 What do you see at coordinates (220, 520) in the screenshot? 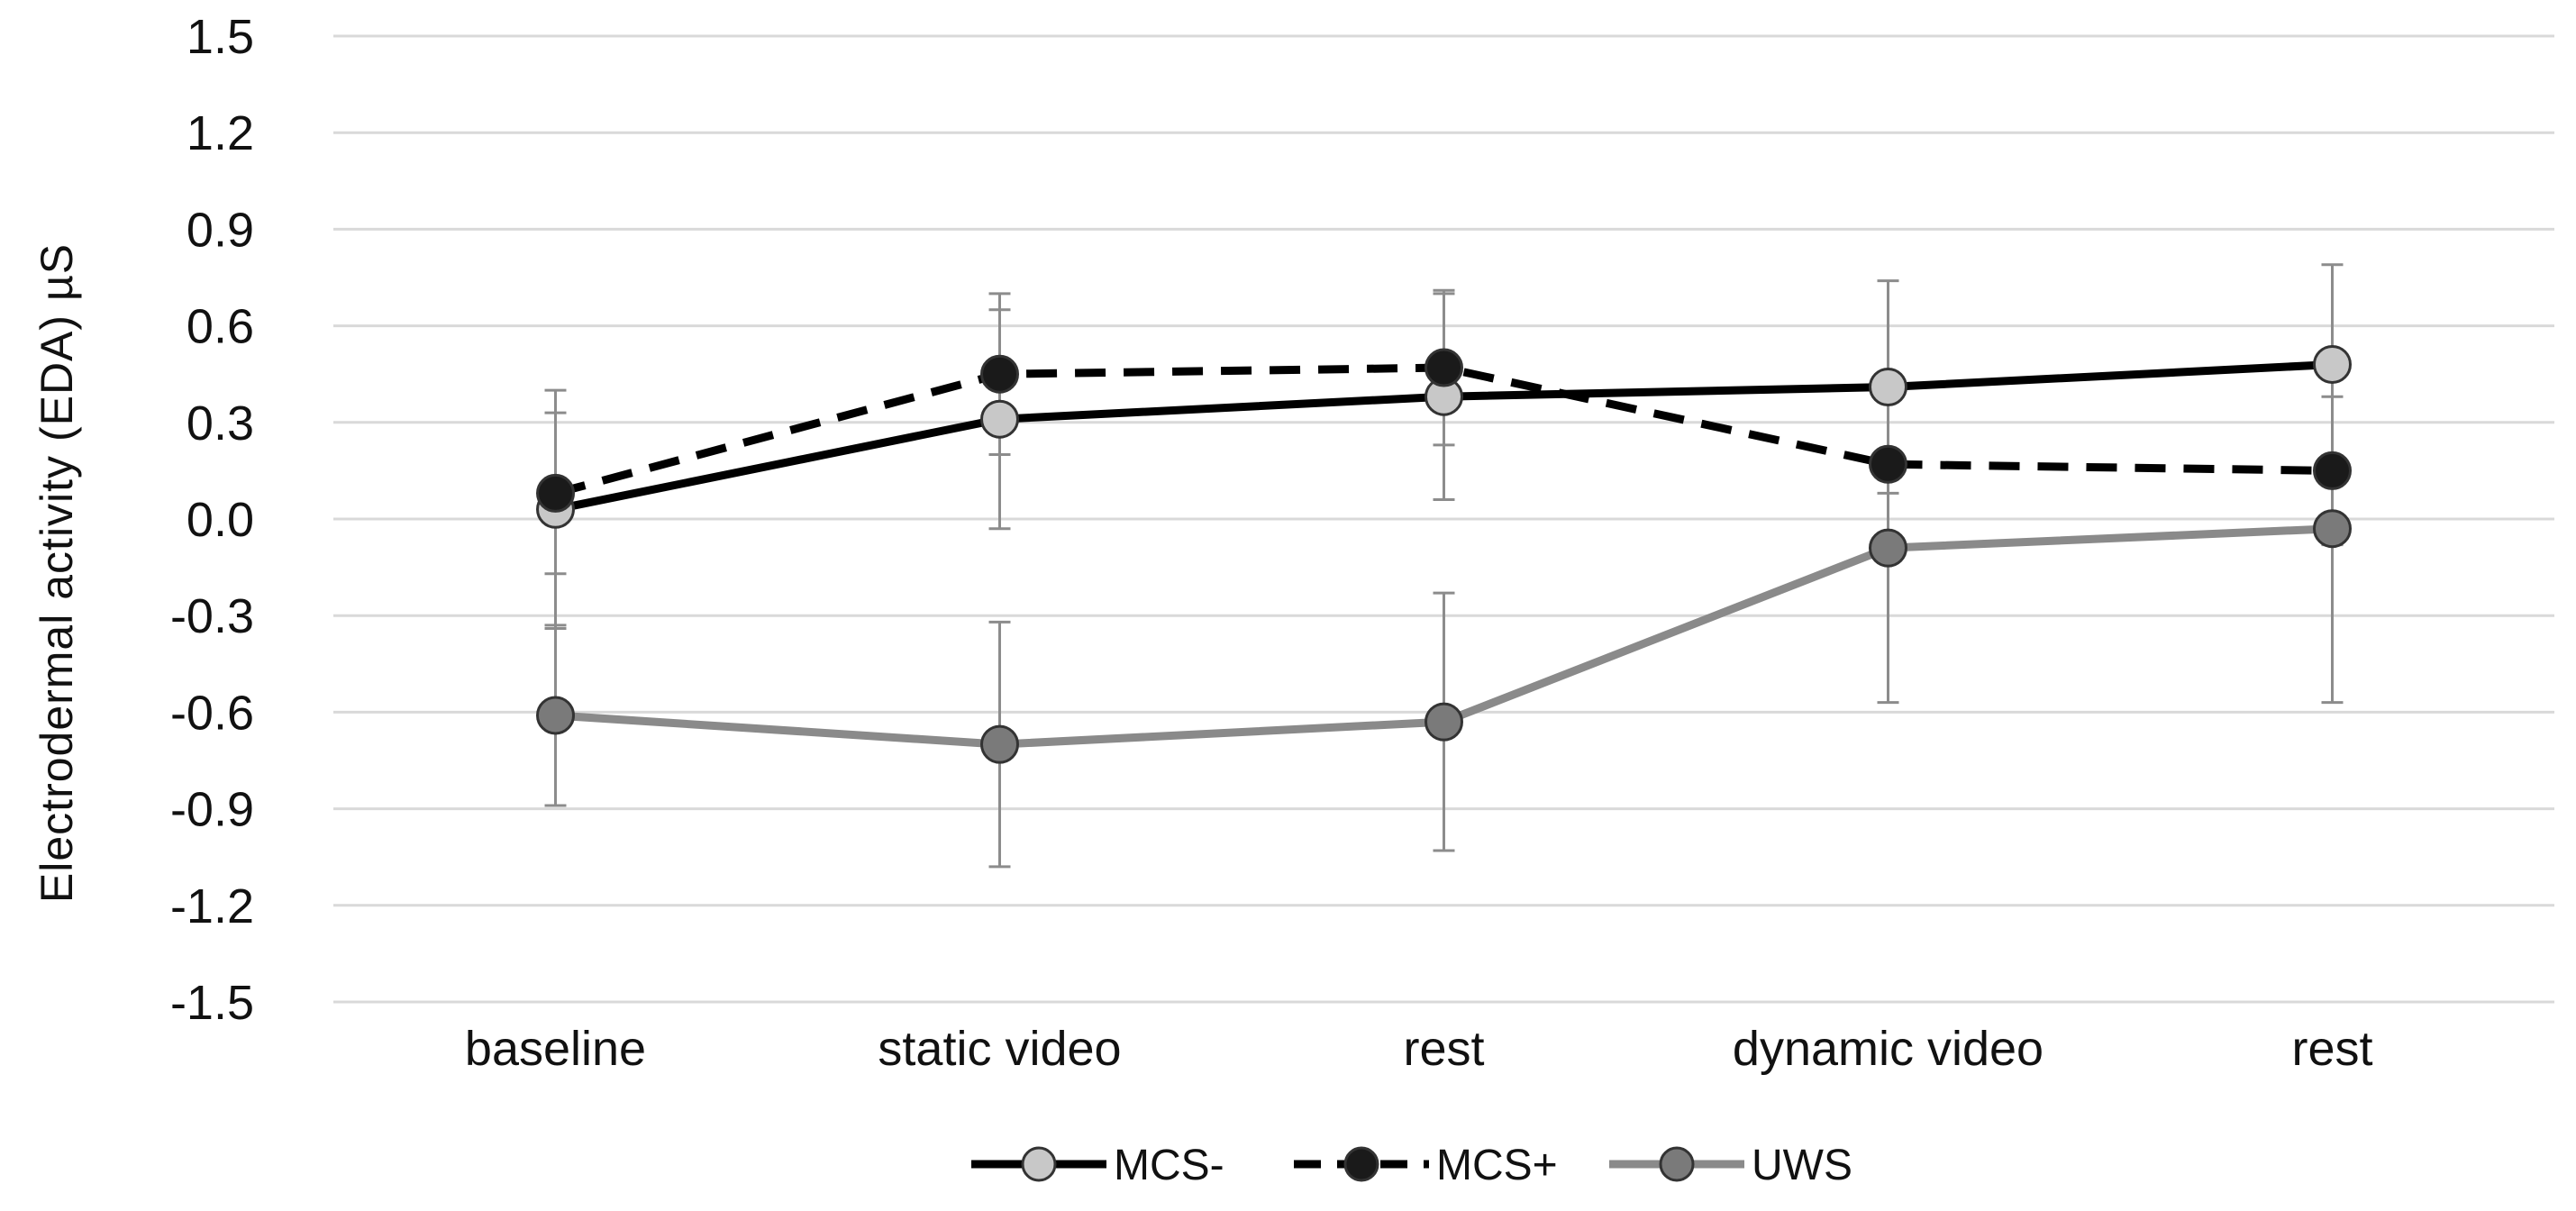
I see `y-tick-label: 0.0` at bounding box center [220, 520].